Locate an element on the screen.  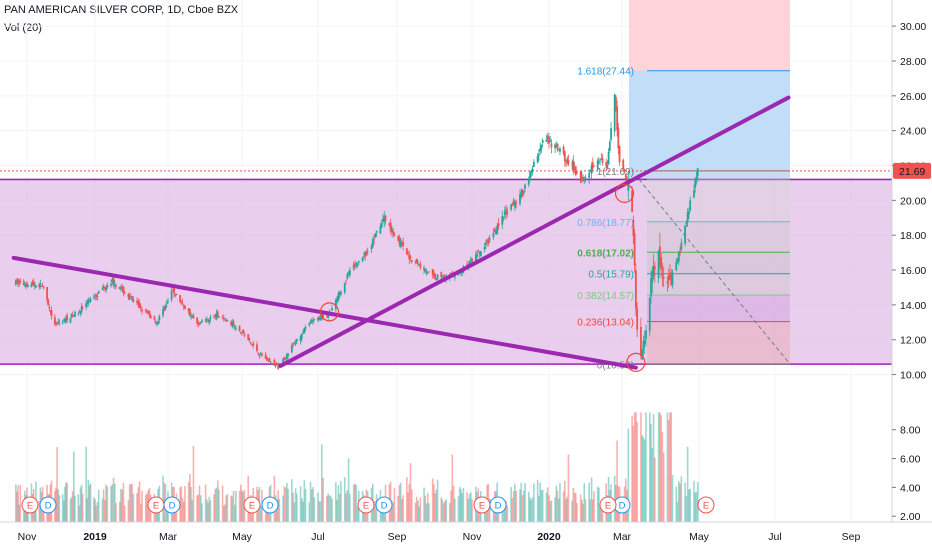
touch-point-circle is located at coordinates (636, 362).